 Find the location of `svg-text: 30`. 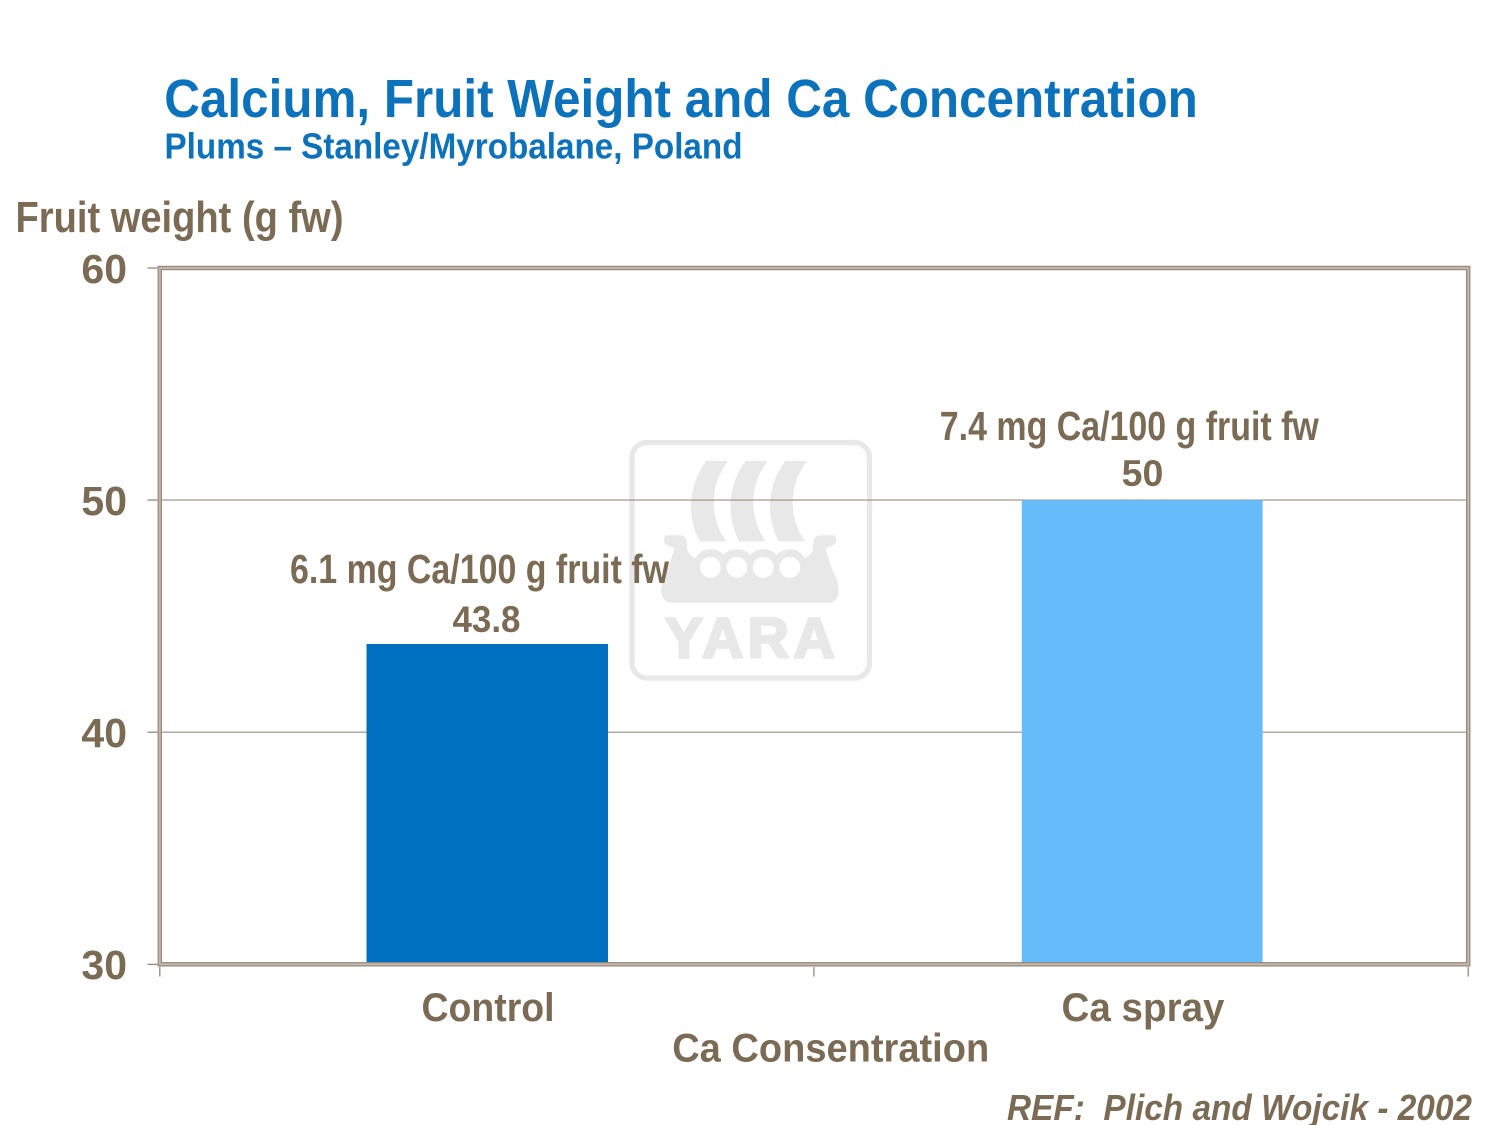

svg-text: 30 is located at coordinates (104, 965).